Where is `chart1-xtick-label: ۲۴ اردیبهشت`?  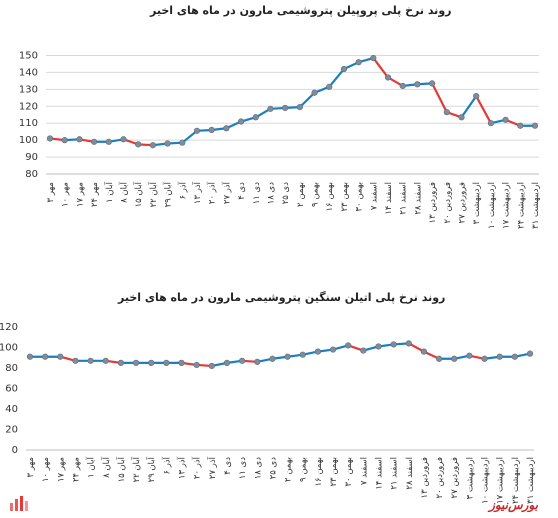 chart1-xtick-label: ۲۴ اردیبهشت is located at coordinates (521, 205).